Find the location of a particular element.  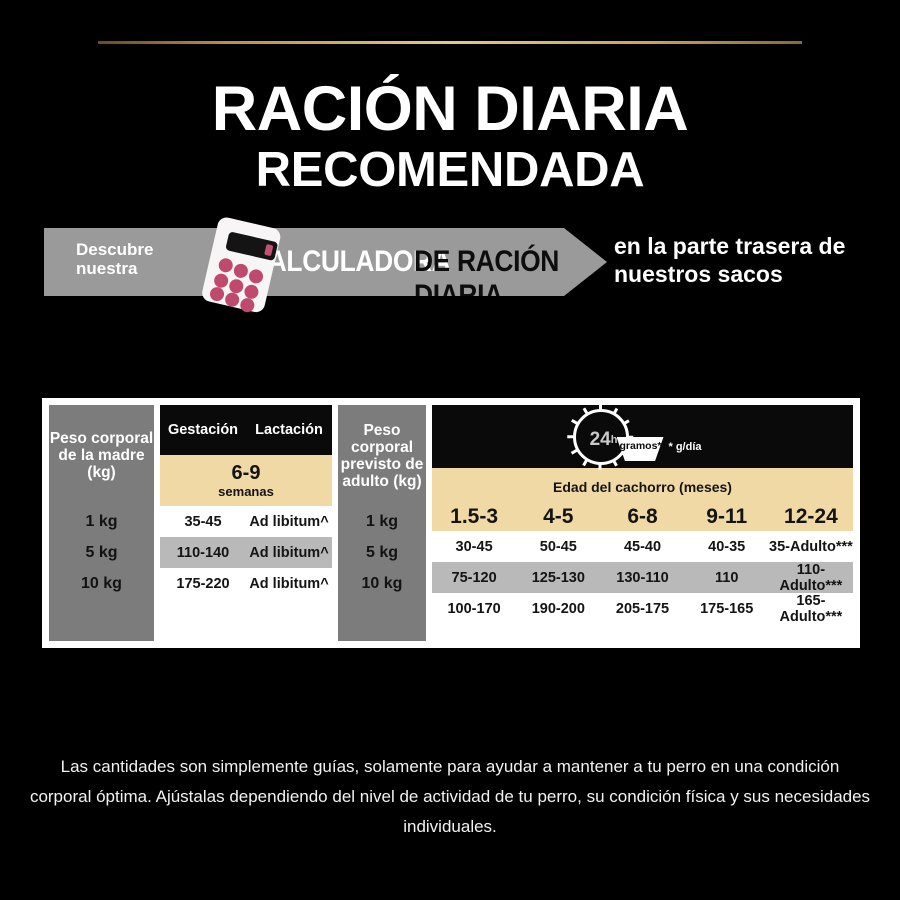

table-row: 75-120 125-130 130-110 110 110-Adulto*** is located at coordinates (642, 577).